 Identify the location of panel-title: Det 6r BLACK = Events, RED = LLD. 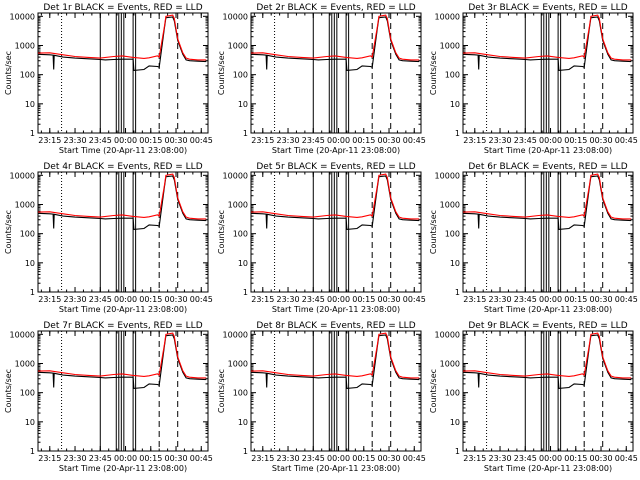
(547, 167).